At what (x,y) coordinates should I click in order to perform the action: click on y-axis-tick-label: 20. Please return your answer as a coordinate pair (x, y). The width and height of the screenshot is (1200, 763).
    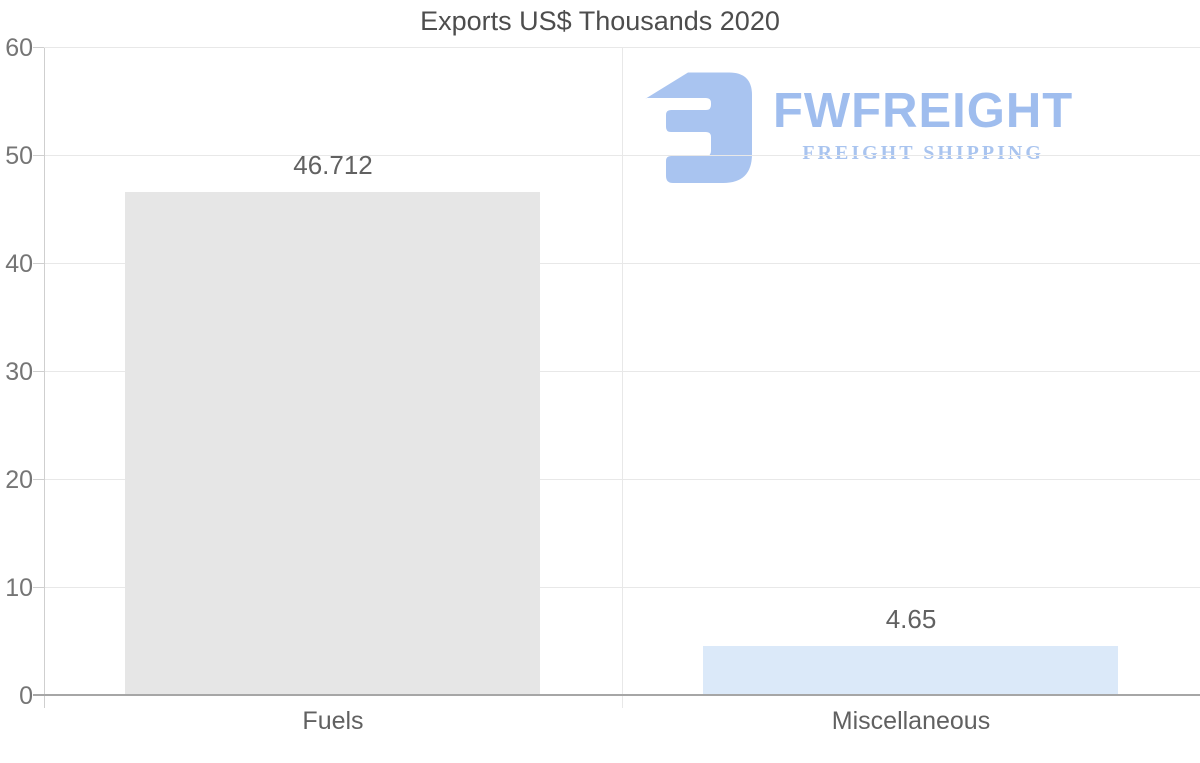
    Looking at the image, I should click on (19, 480).